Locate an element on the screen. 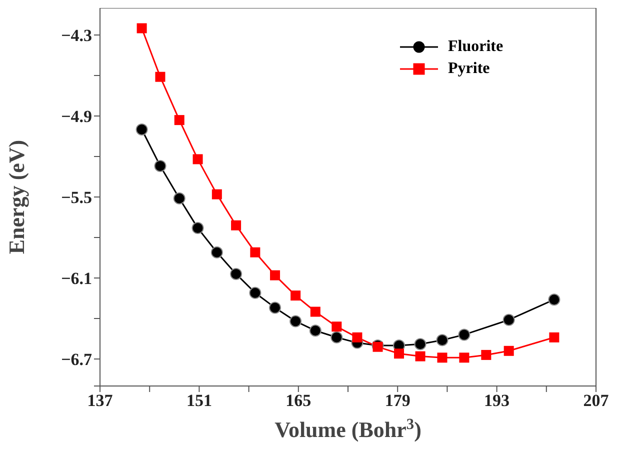 The height and width of the screenshot is (451, 636). legend-label: Fluorite is located at coordinates (476, 47).